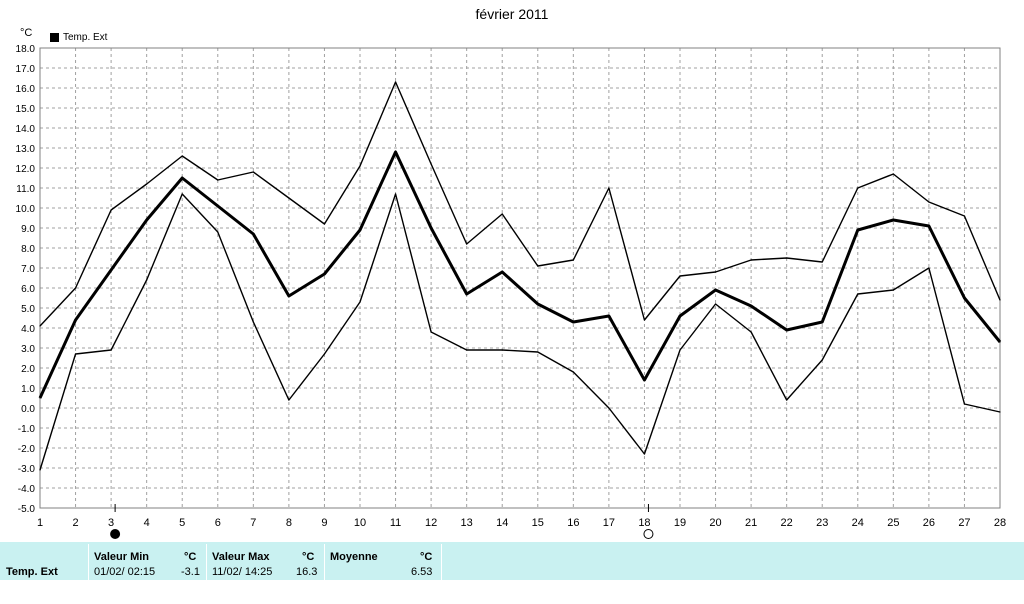  I want to click on x-tick-label: 28, so click(1000, 523).